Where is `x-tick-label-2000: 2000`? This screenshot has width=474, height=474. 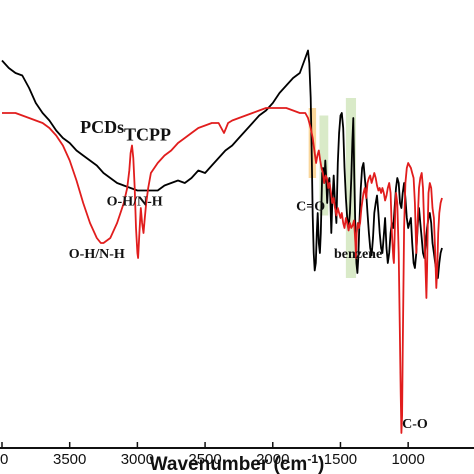
x-tick-label-2000: 2000 is located at coordinates (272, 459).